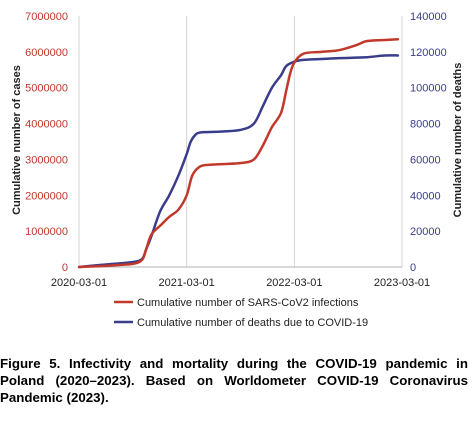  I want to click on right-tick-label: 80000, so click(425, 125).